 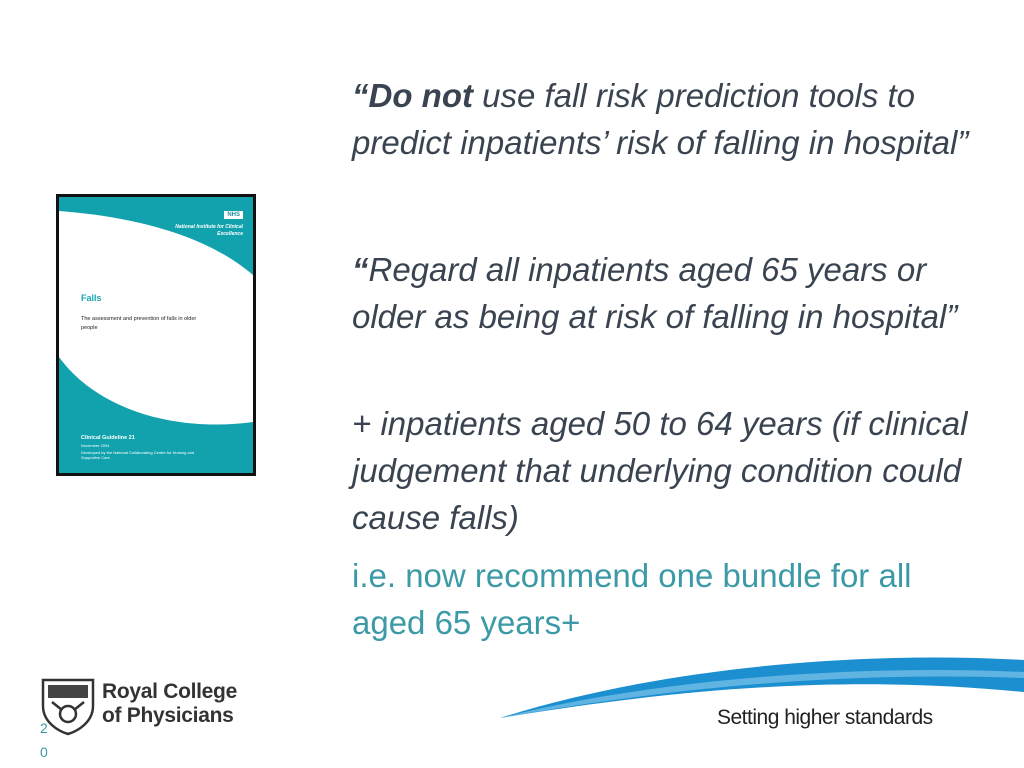 I want to click on cover-nhs-badge: NHS, so click(x=233, y=215).